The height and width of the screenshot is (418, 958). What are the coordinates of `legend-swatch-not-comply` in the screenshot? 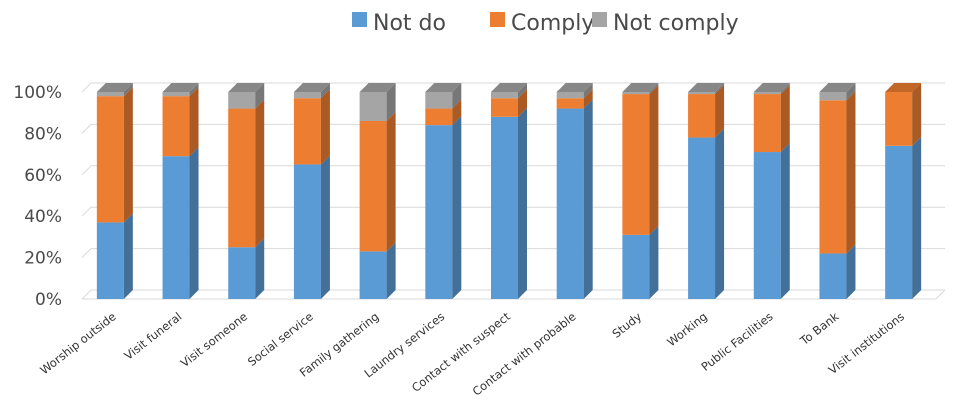 It's located at (599, 19).